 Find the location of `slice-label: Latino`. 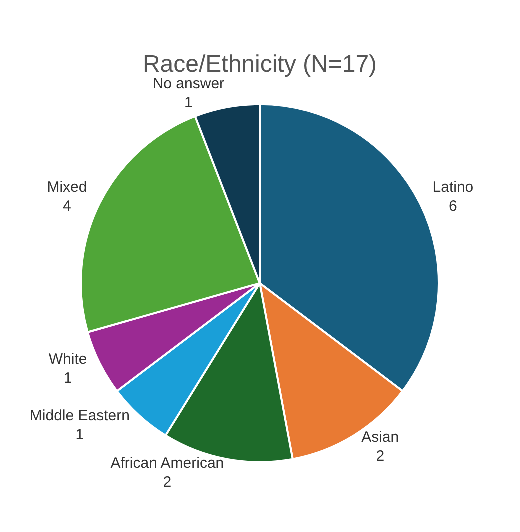

slice-label: Latino is located at coordinates (453, 187).